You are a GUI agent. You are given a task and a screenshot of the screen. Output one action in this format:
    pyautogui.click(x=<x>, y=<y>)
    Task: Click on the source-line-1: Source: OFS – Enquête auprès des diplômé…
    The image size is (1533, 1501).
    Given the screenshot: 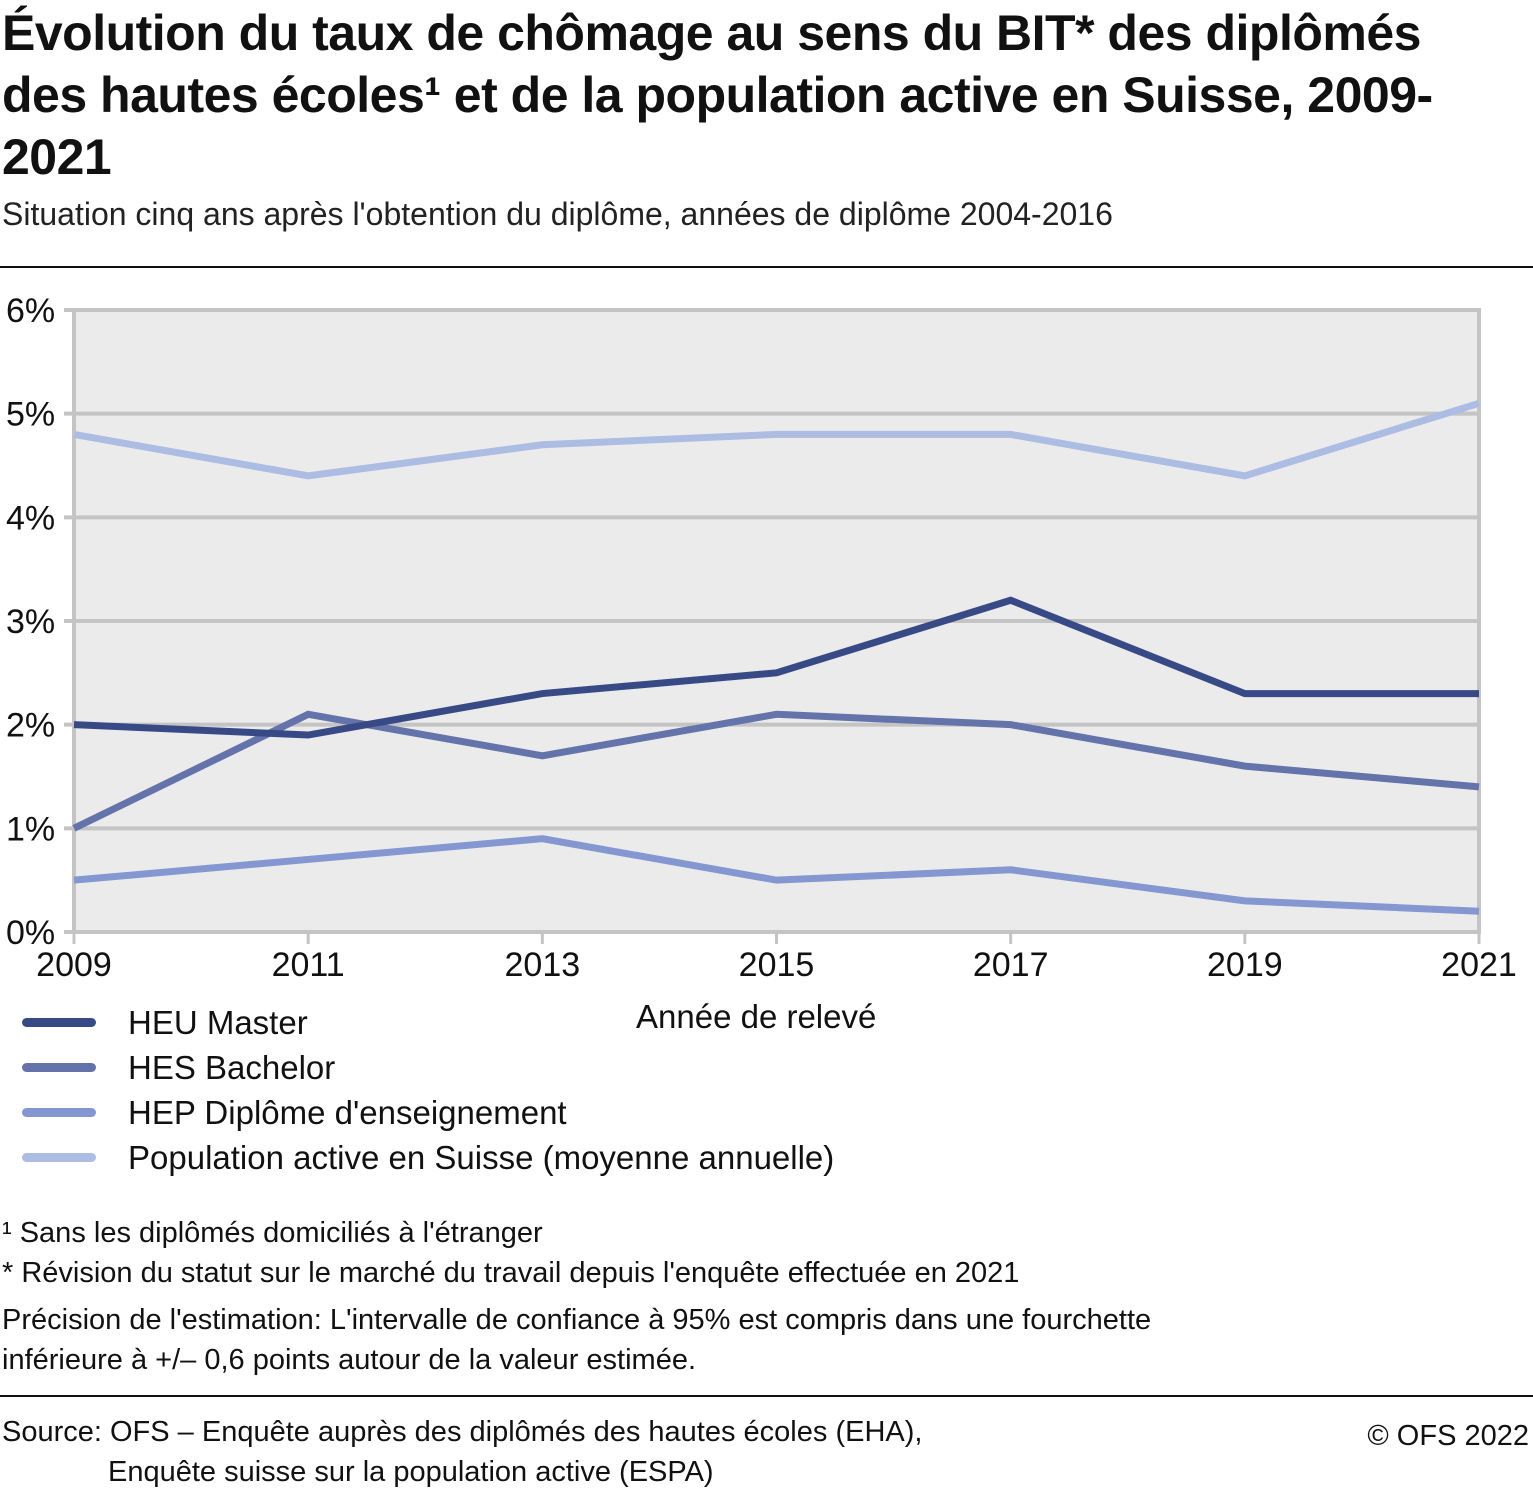 What is the action you would take?
    pyautogui.click(x=462, y=1432)
    